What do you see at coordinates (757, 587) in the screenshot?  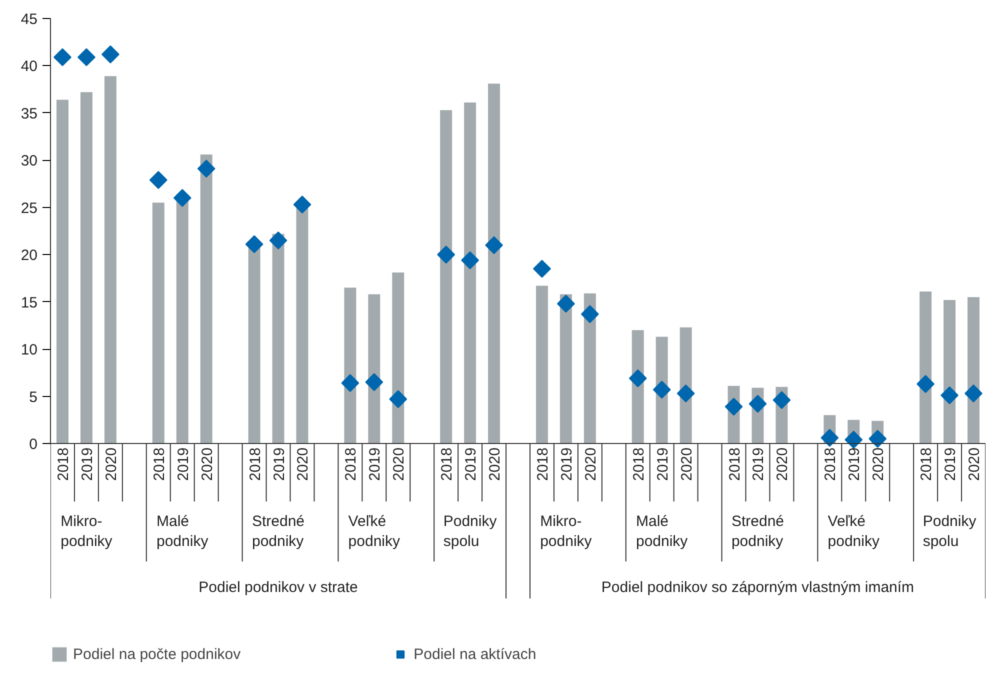 I see `text: Podiel podnikov so záporným vlastným imaním` at bounding box center [757, 587].